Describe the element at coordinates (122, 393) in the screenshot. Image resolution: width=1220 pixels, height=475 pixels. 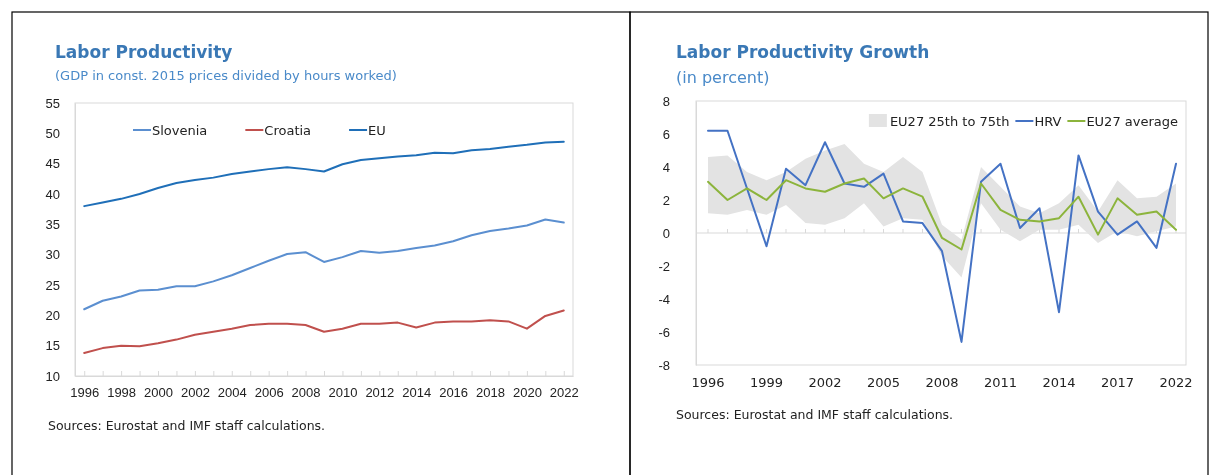
I see `x-tick-label: 1998` at that location.